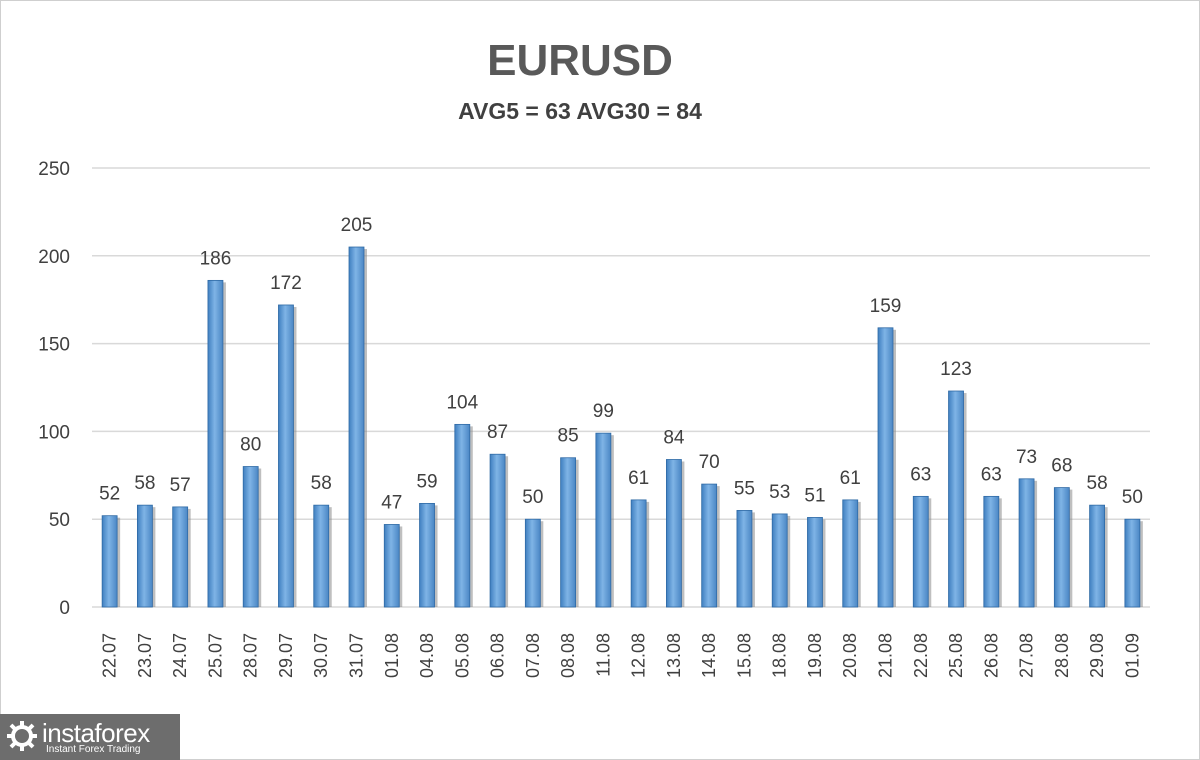 Image resolution: width=1200 pixels, height=760 pixels. I want to click on y-tick-label: 200, so click(54, 257).